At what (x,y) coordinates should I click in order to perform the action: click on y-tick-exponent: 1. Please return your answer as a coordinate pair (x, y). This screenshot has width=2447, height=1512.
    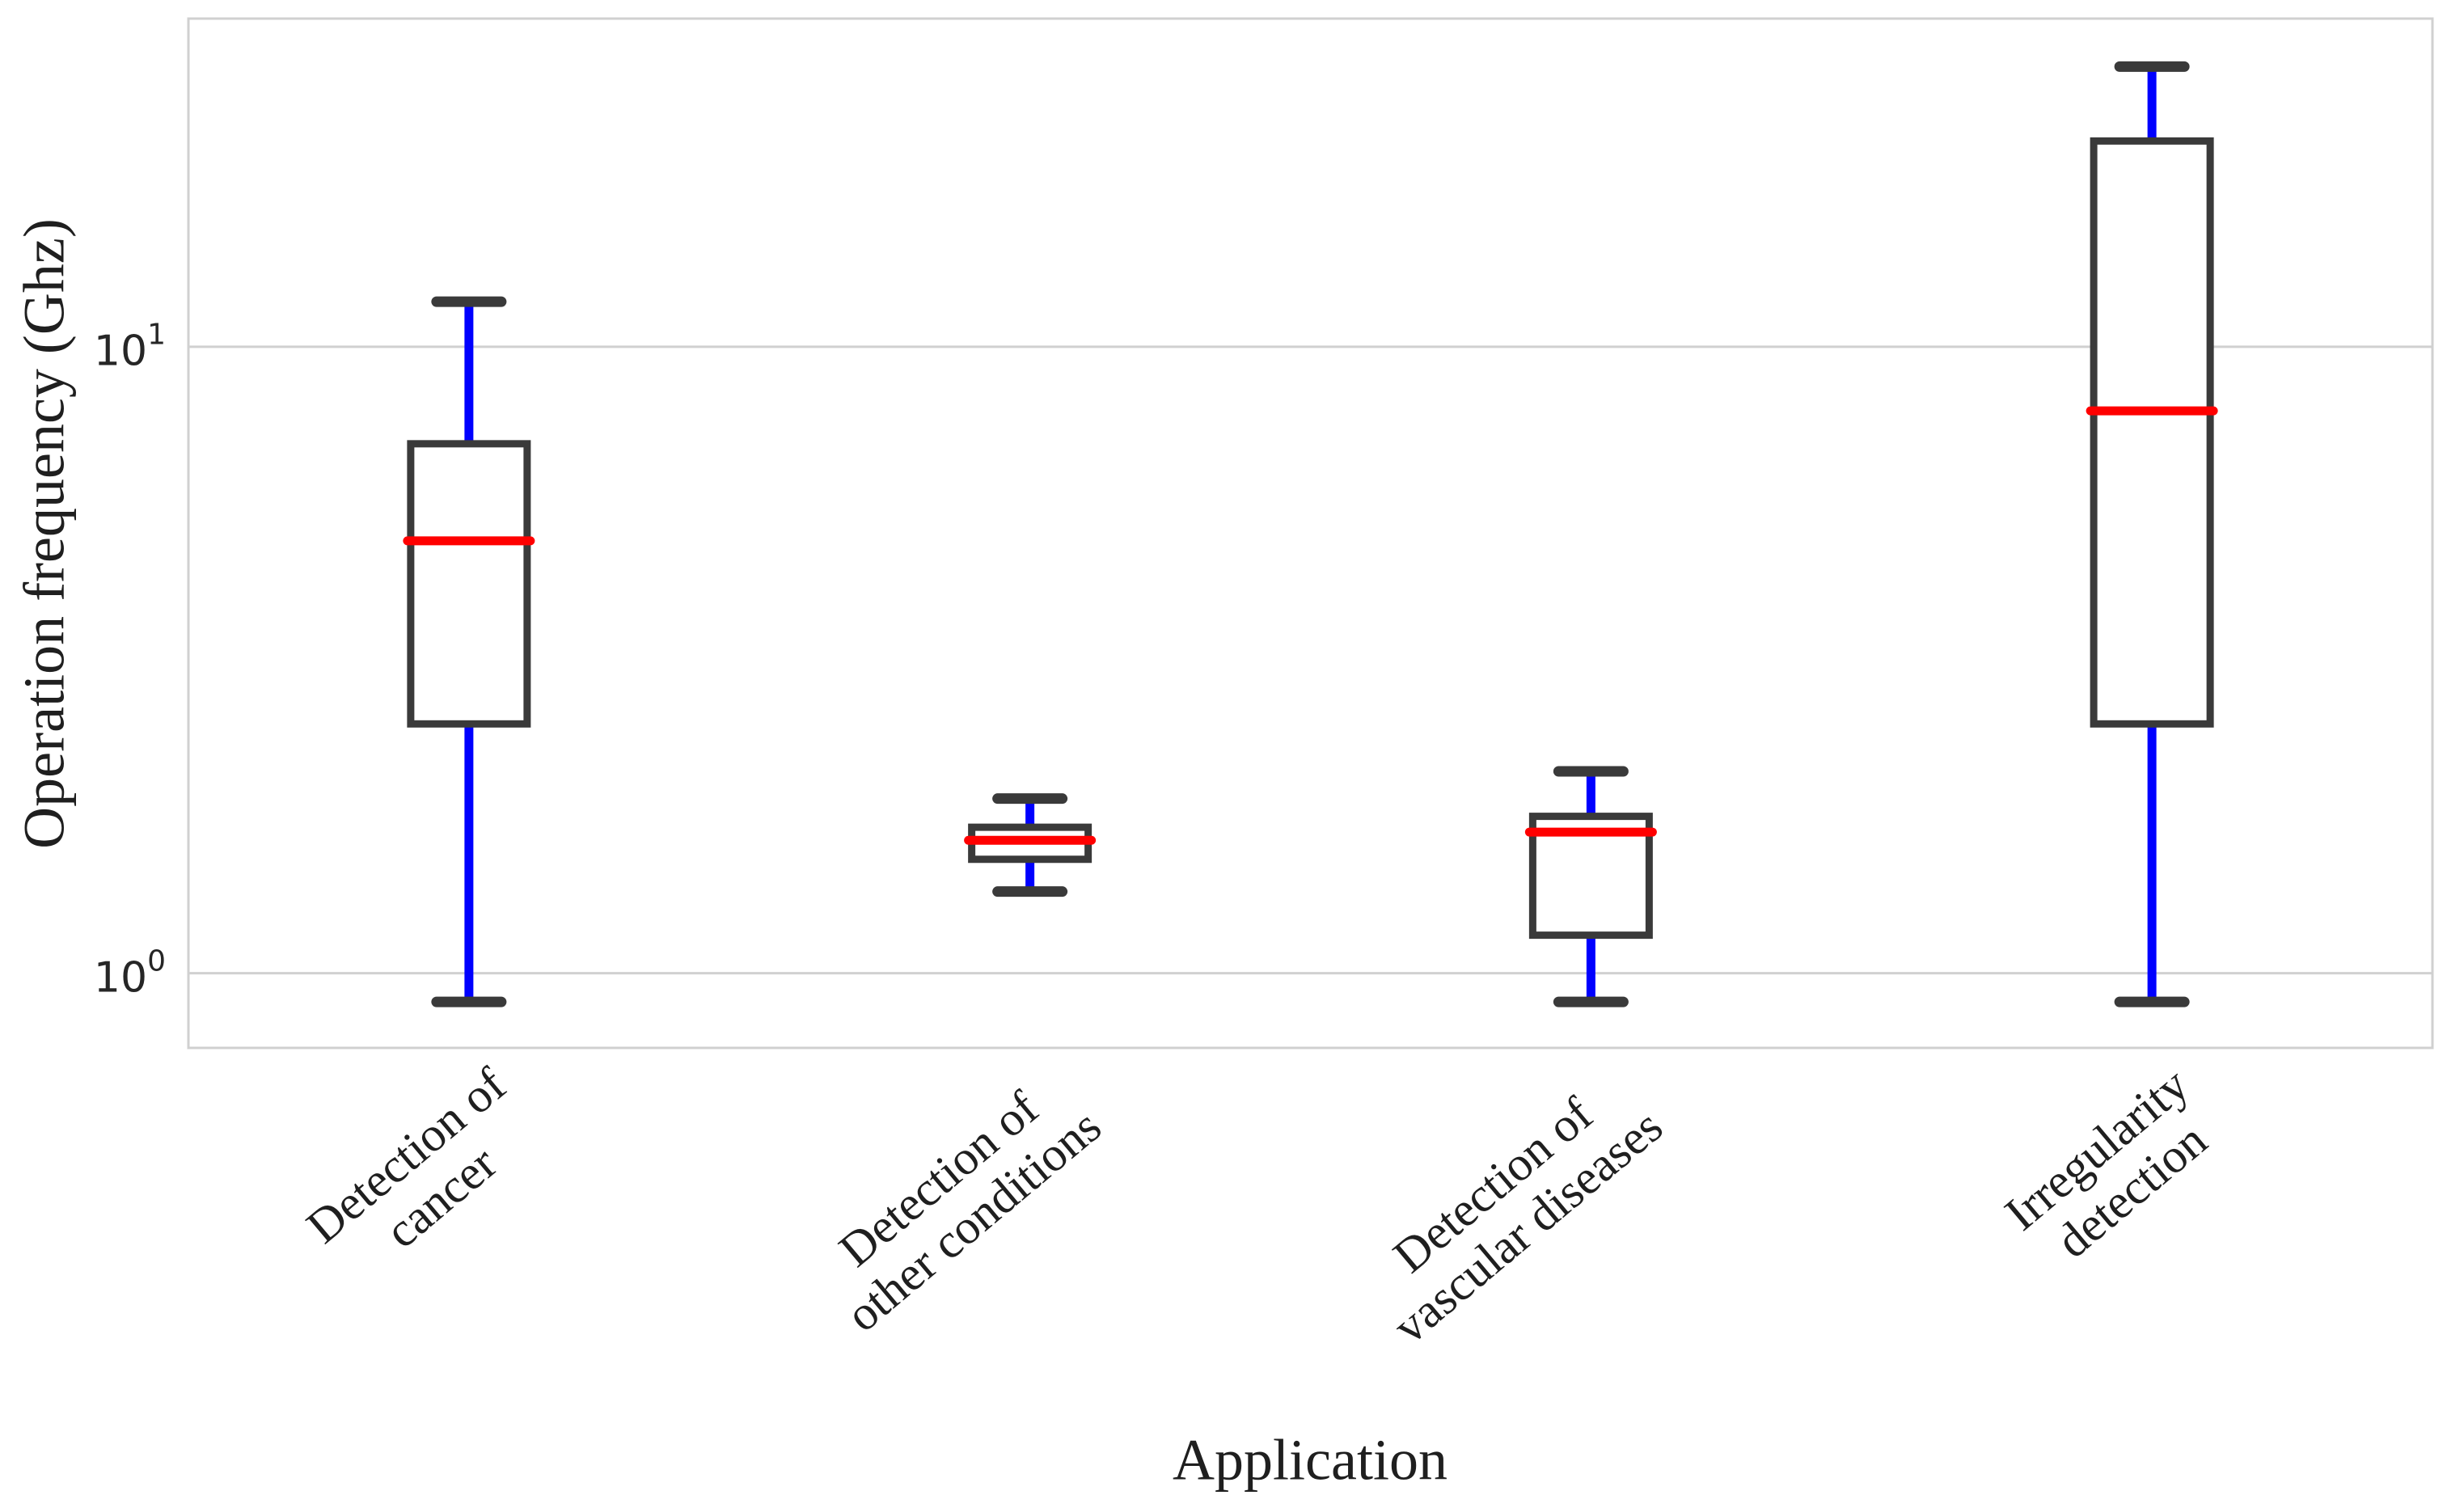
    Looking at the image, I should click on (156, 335).